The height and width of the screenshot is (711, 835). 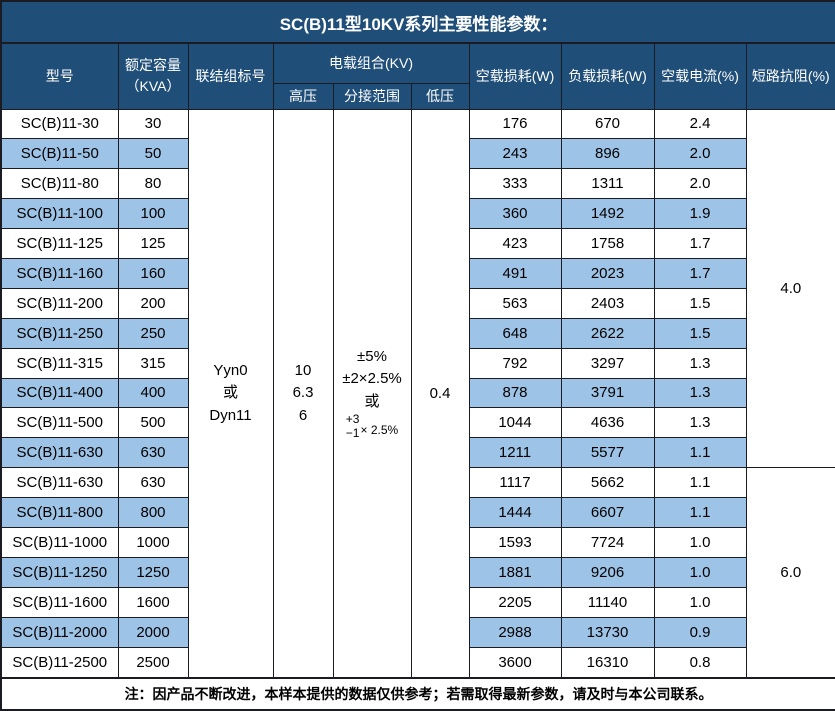 What do you see at coordinates (153, 124) in the screenshot?
I see `capacity-cell: 30` at bounding box center [153, 124].